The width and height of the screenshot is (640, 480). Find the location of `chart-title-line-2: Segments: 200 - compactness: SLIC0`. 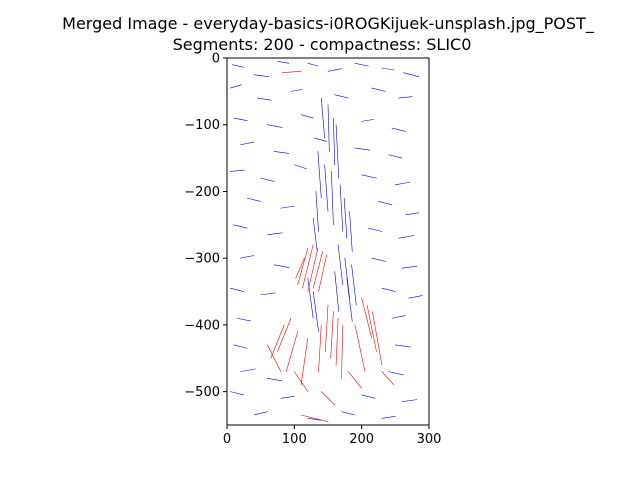

chart-title-line-2: Segments: 200 - compactness: SLIC0 is located at coordinates (322, 44).